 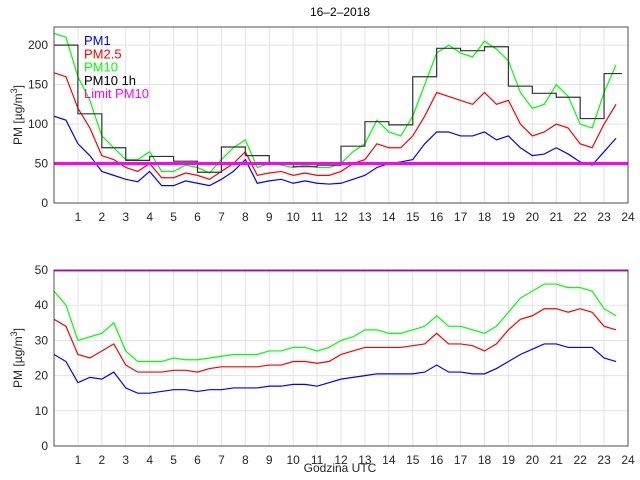 I want to click on y-tick-label: 40, so click(x=42, y=305).